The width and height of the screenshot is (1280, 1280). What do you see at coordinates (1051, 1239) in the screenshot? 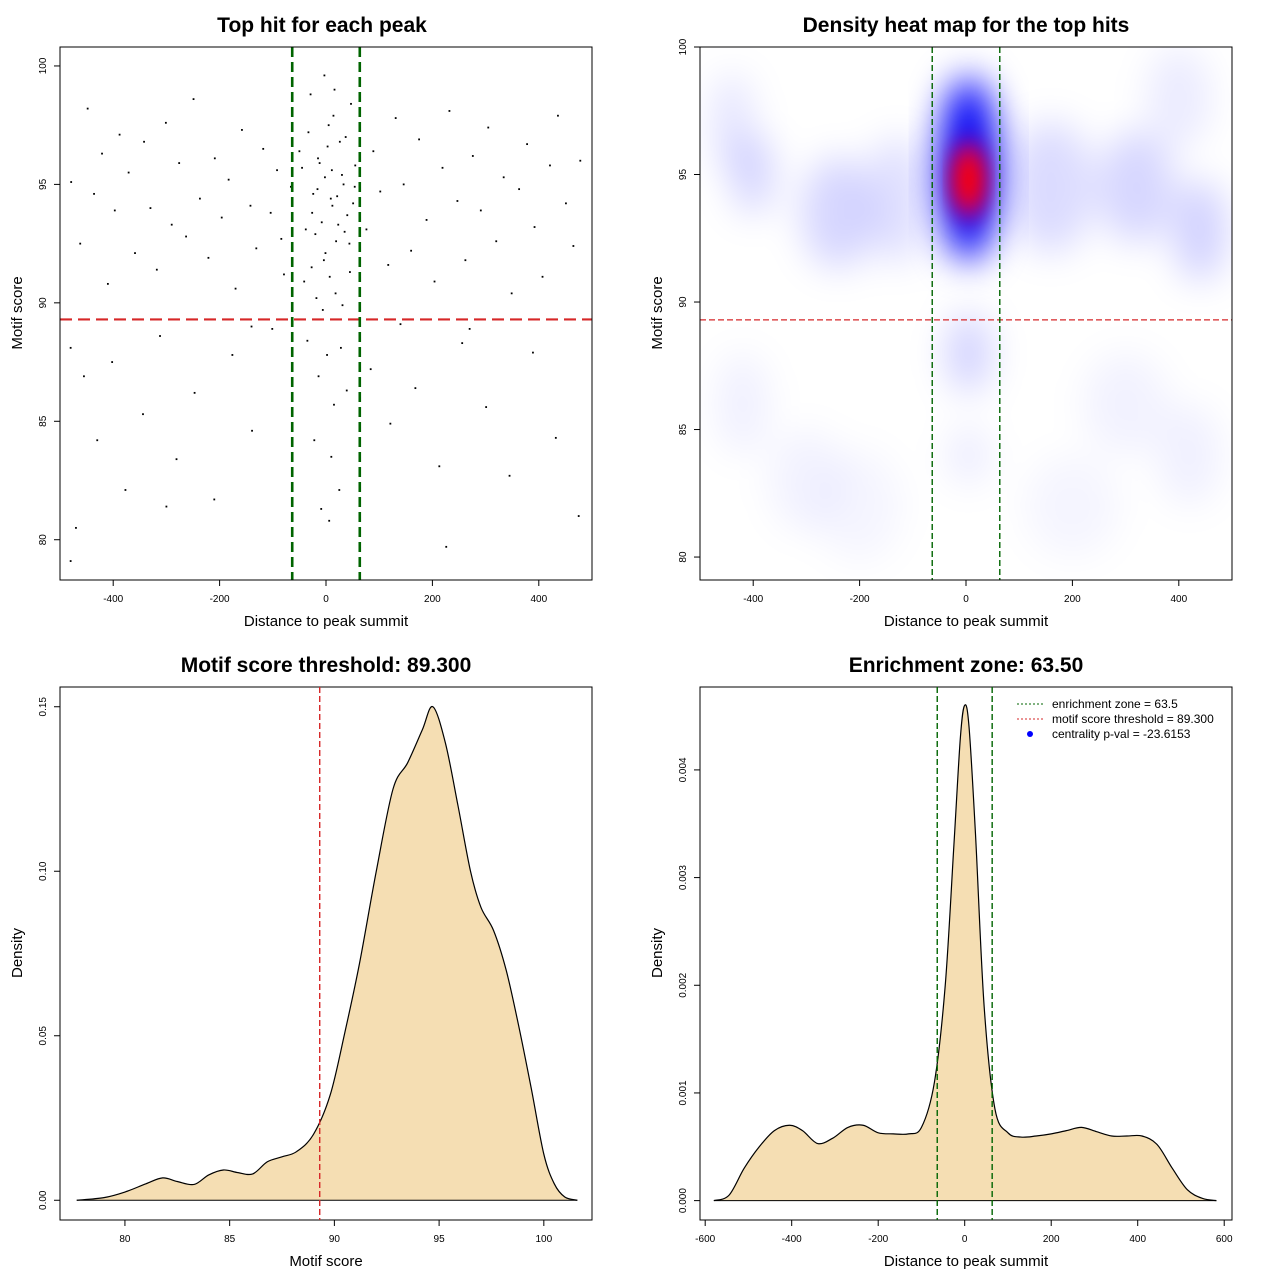
I see `x-tick-label: 200` at bounding box center [1051, 1239].